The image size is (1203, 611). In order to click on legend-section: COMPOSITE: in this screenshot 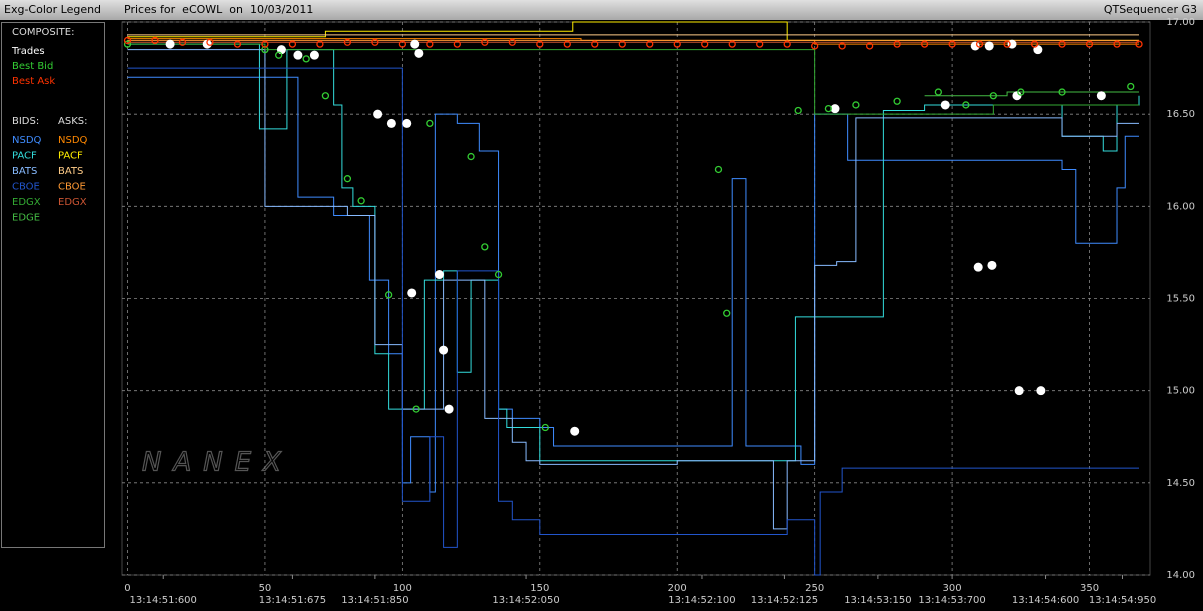, I will do `click(43, 32)`.